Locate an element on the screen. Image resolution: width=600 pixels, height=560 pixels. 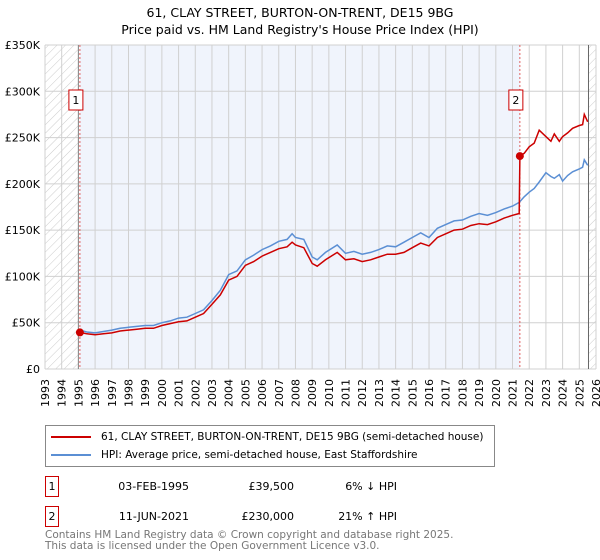
x-tick-label: 2025 is located at coordinates (579, 393).